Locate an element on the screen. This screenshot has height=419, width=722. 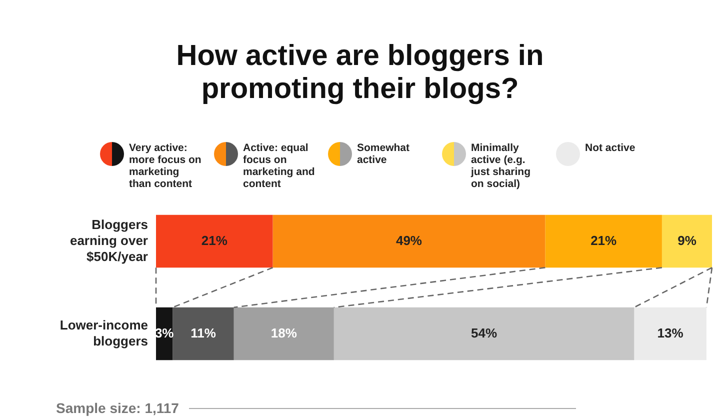
data-label: 9% is located at coordinates (687, 240).